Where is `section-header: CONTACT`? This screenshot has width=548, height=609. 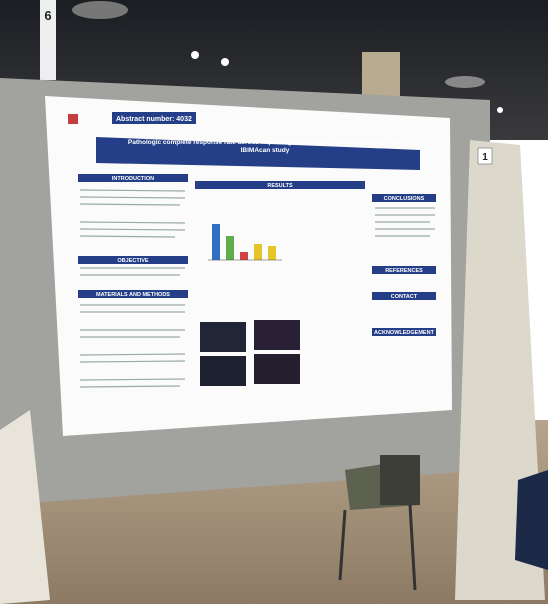 section-header: CONTACT is located at coordinates (404, 297).